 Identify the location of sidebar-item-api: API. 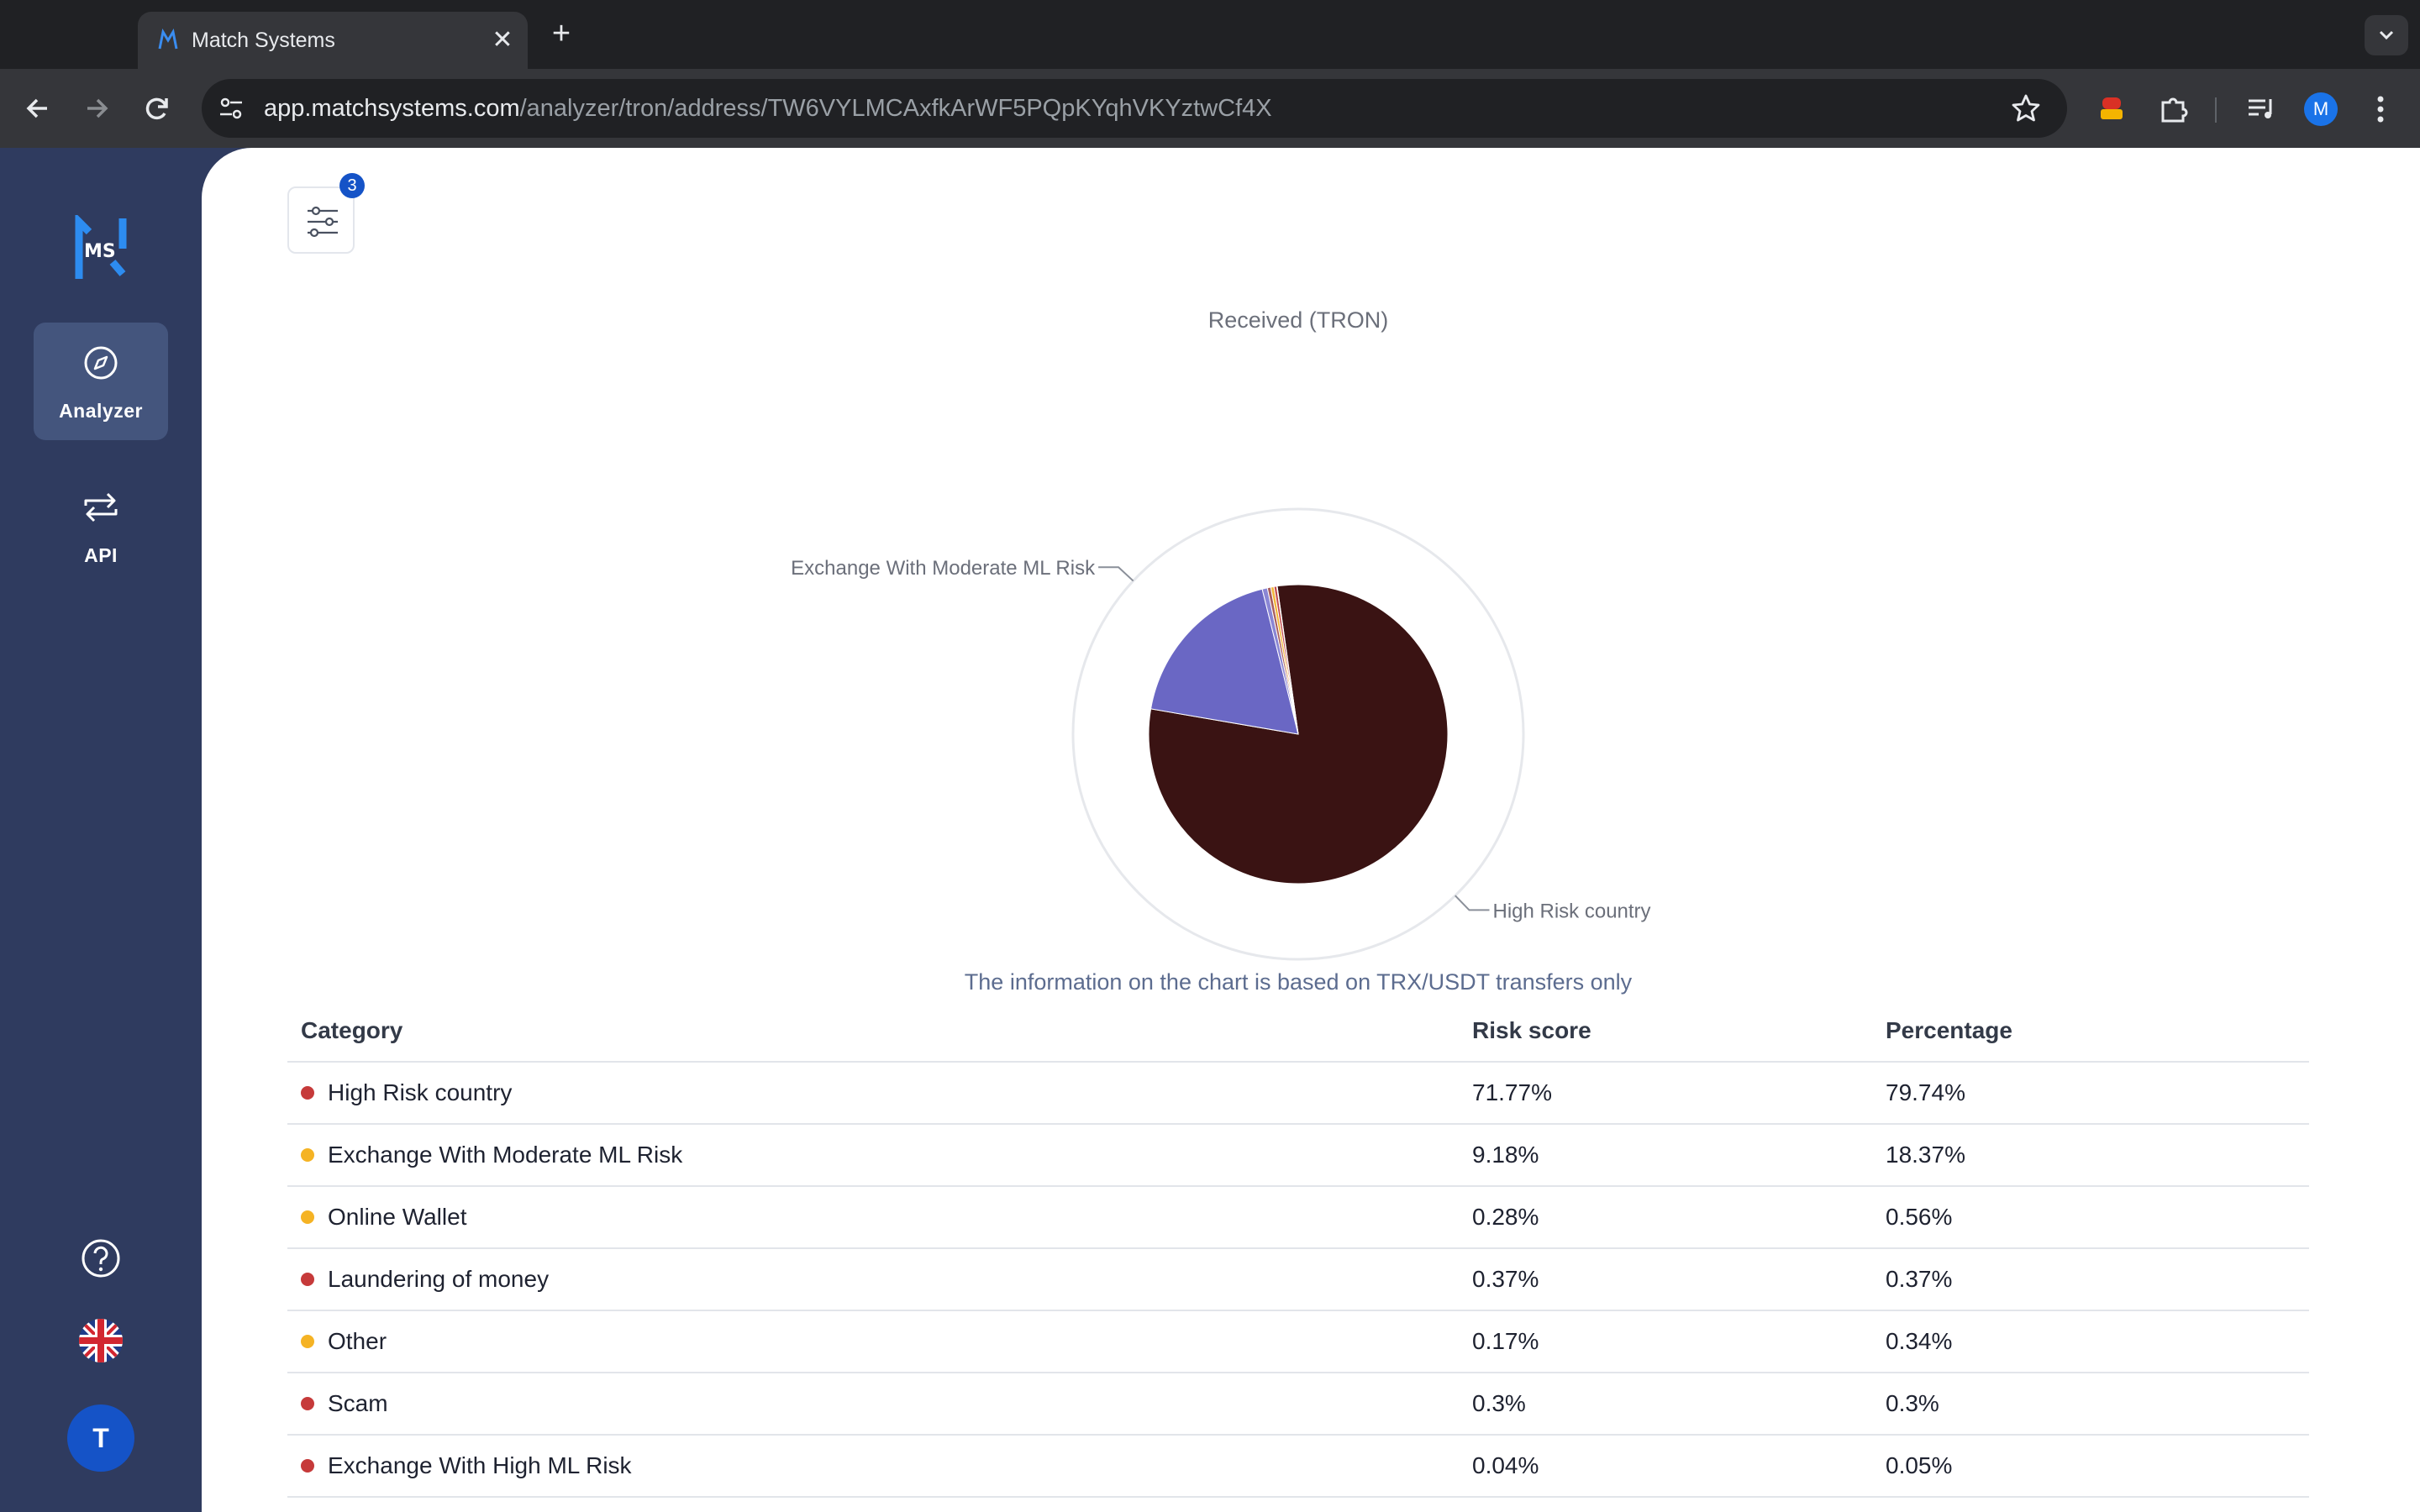
(101, 526).